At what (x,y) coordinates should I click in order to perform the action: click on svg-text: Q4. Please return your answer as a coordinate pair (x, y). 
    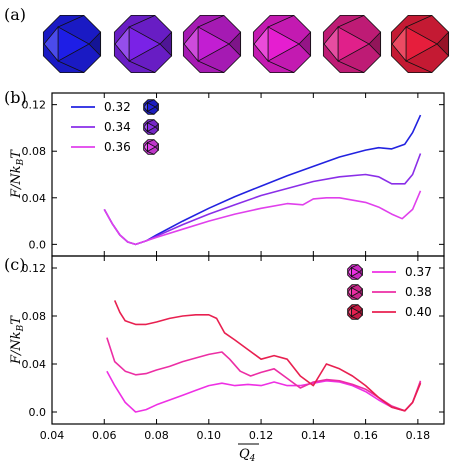
    Looking at the image, I should click on (247, 455).